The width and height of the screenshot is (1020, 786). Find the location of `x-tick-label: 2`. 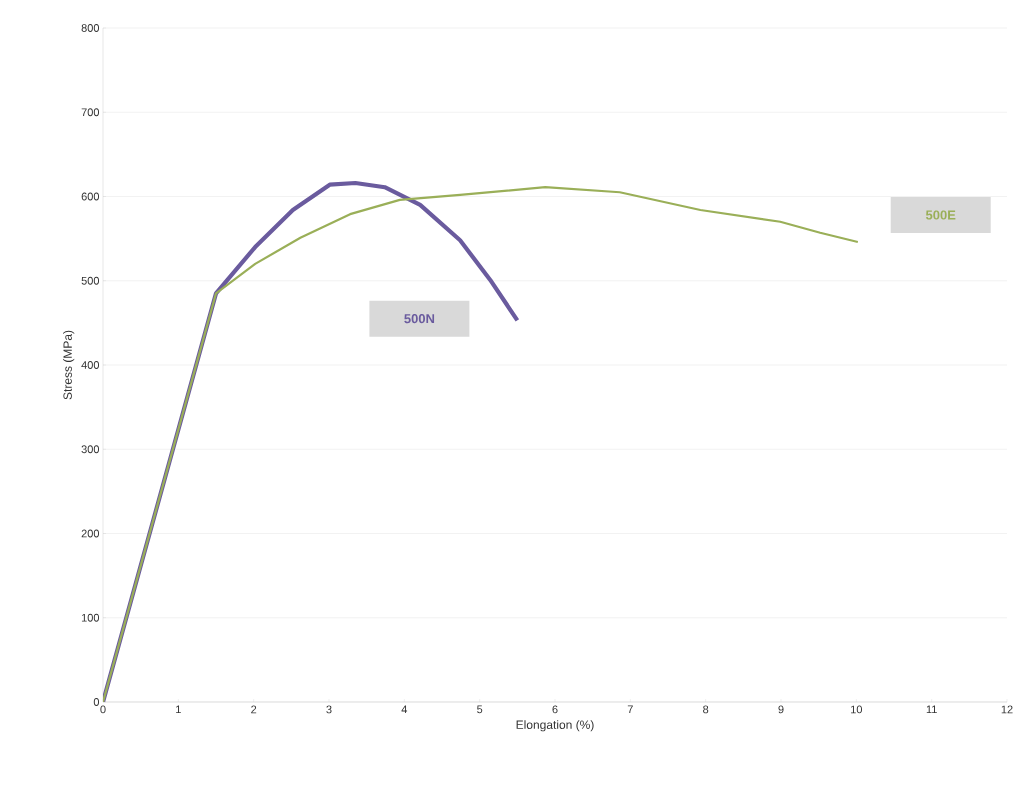

x-tick-label: 2 is located at coordinates (254, 709).